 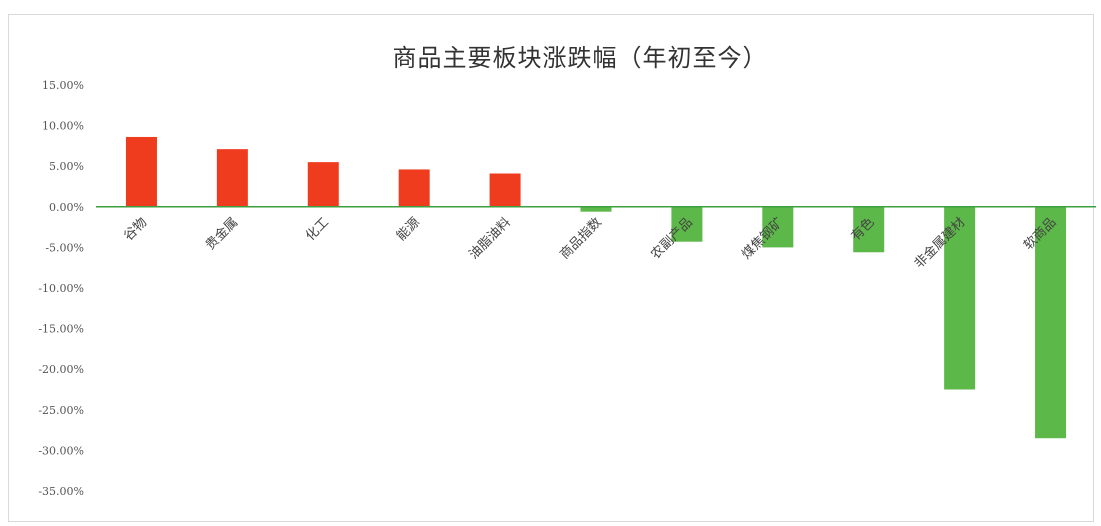 What do you see at coordinates (61, 329) in the screenshot?
I see `y-tick-label: -15.00%` at bounding box center [61, 329].